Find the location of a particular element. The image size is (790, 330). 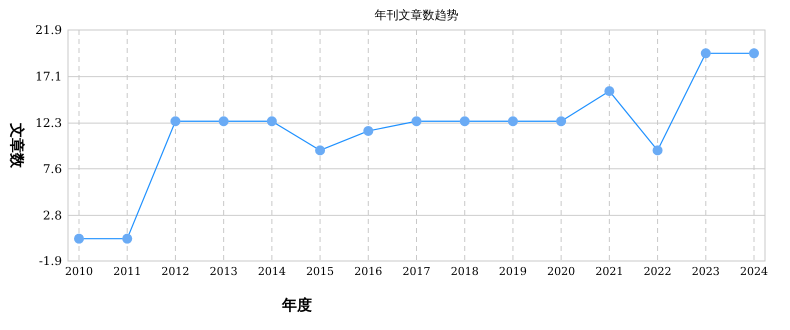

x-tick-label: 2024 is located at coordinates (754, 271).